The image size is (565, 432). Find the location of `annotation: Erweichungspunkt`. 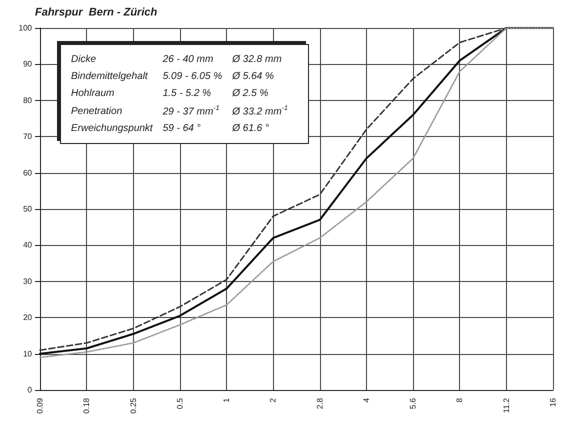

annotation: Erweichungspunkt is located at coordinates (112, 129).